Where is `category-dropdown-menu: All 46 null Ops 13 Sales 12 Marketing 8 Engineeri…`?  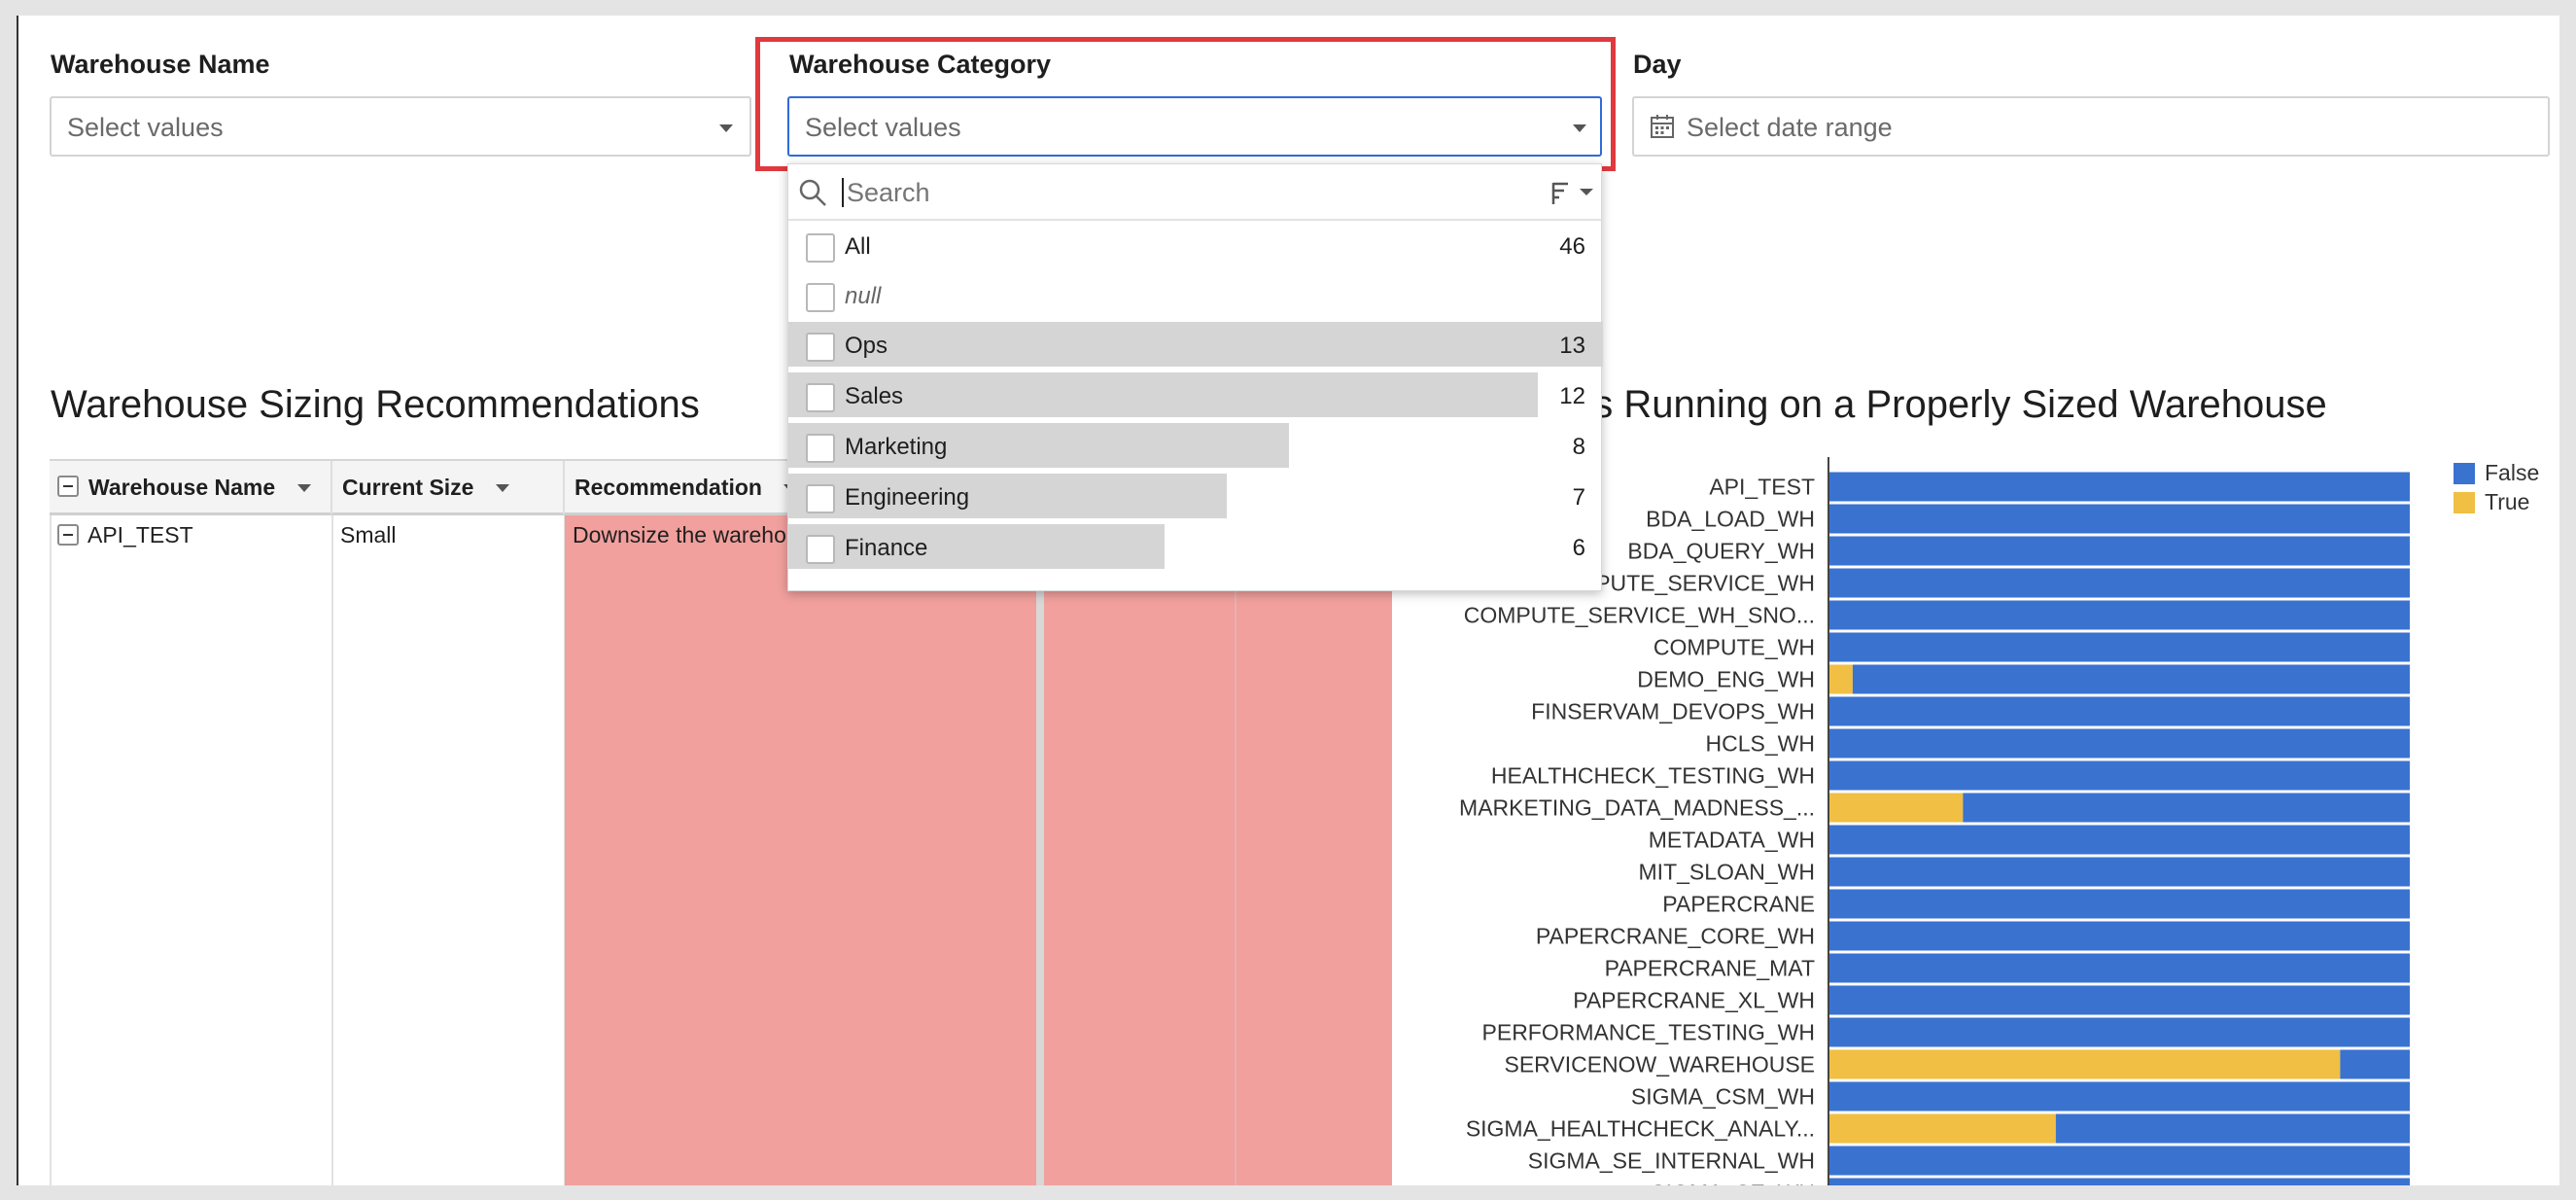
category-dropdown-menu: All 46 null Ops 13 Sales 12 Marketing 8 Engineeri… is located at coordinates (1195, 377).